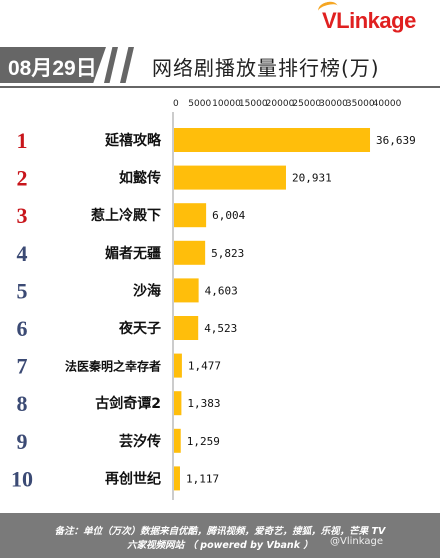 Image resolution: width=440 pixels, height=558 pixels. I want to click on date-label: 08月29日, so click(52, 68).